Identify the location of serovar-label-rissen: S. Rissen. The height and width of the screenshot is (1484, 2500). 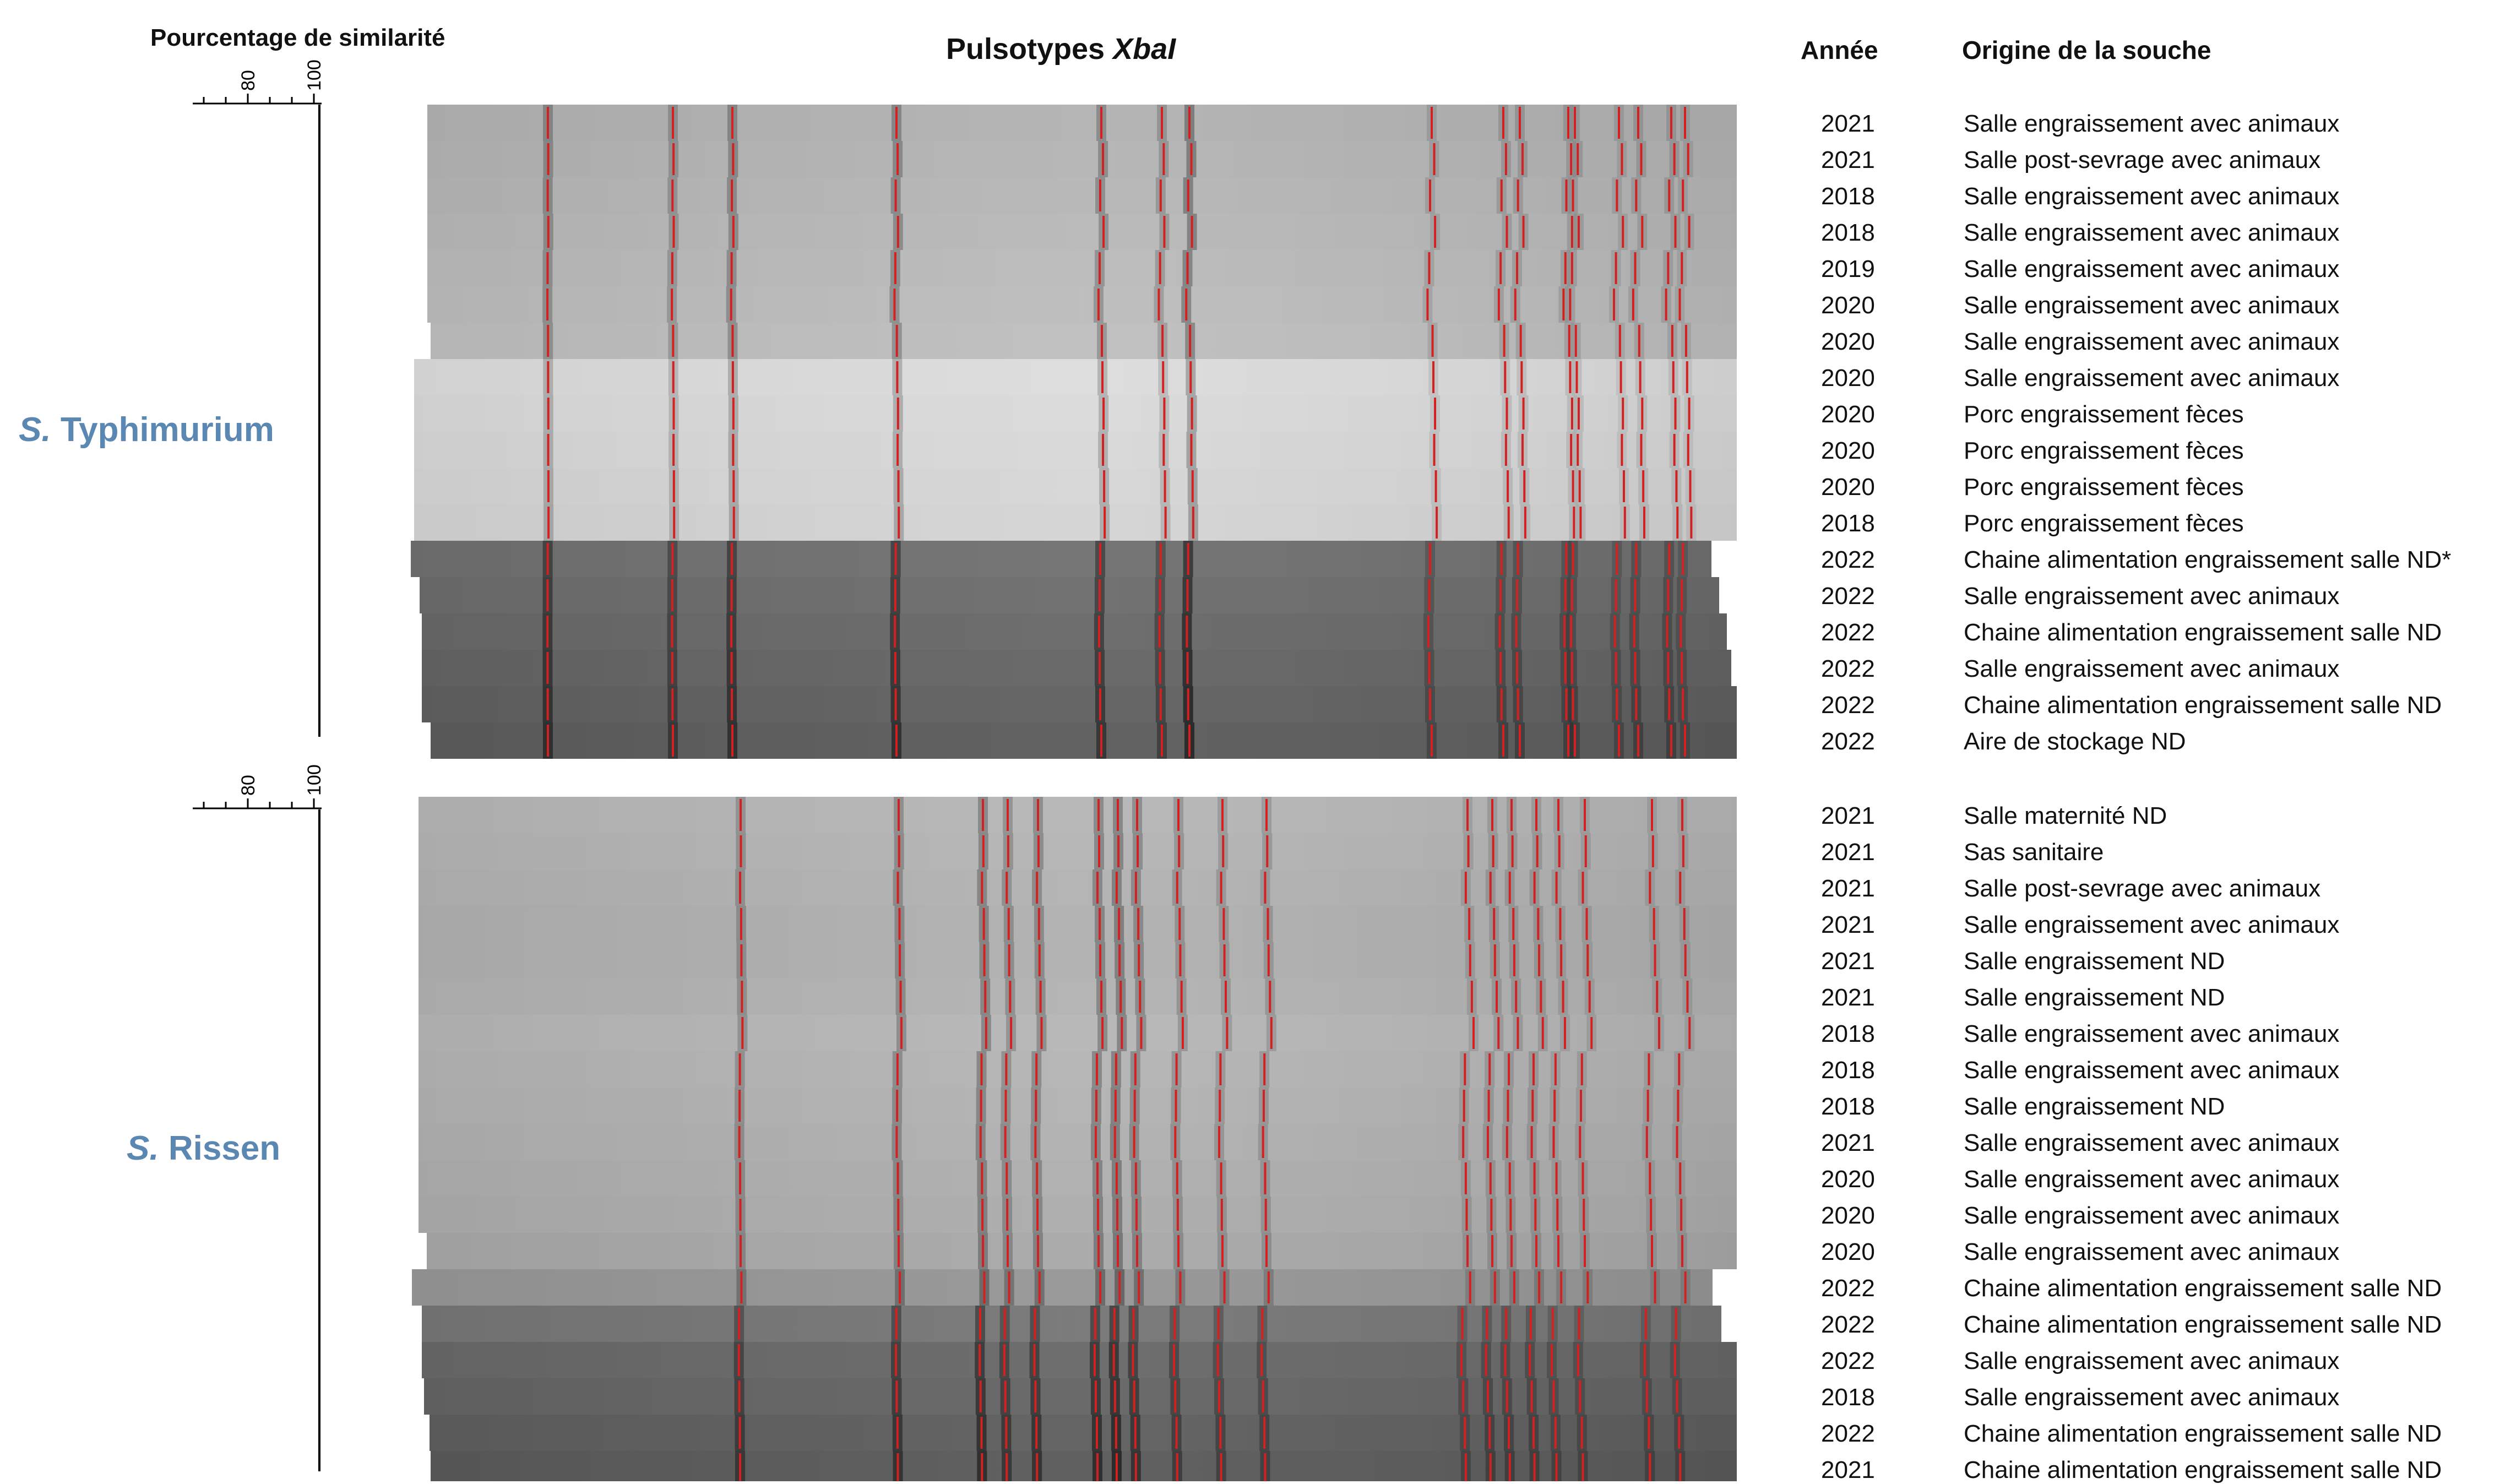
(203, 1148).